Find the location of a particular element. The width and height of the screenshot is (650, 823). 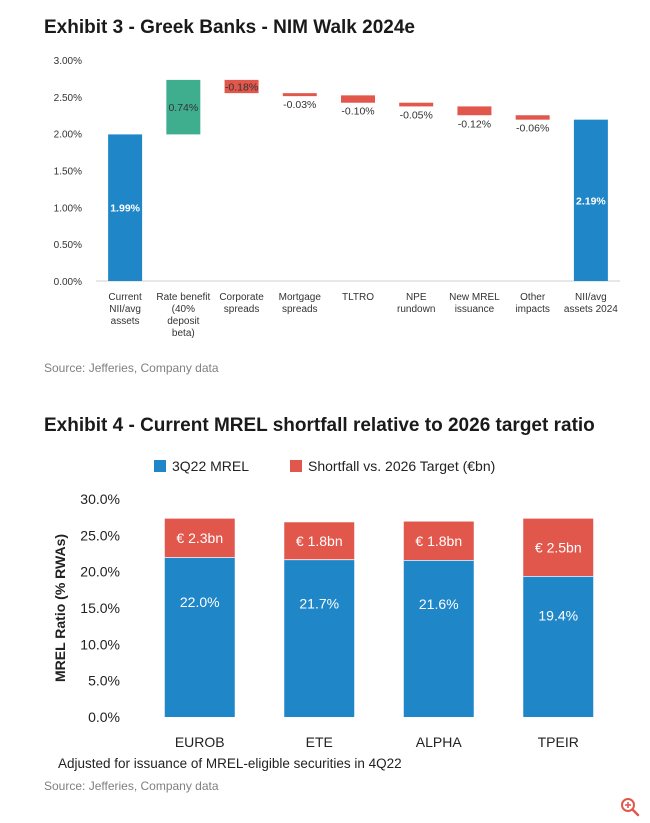

x-tick-label: assets 2024 is located at coordinates (591, 309).